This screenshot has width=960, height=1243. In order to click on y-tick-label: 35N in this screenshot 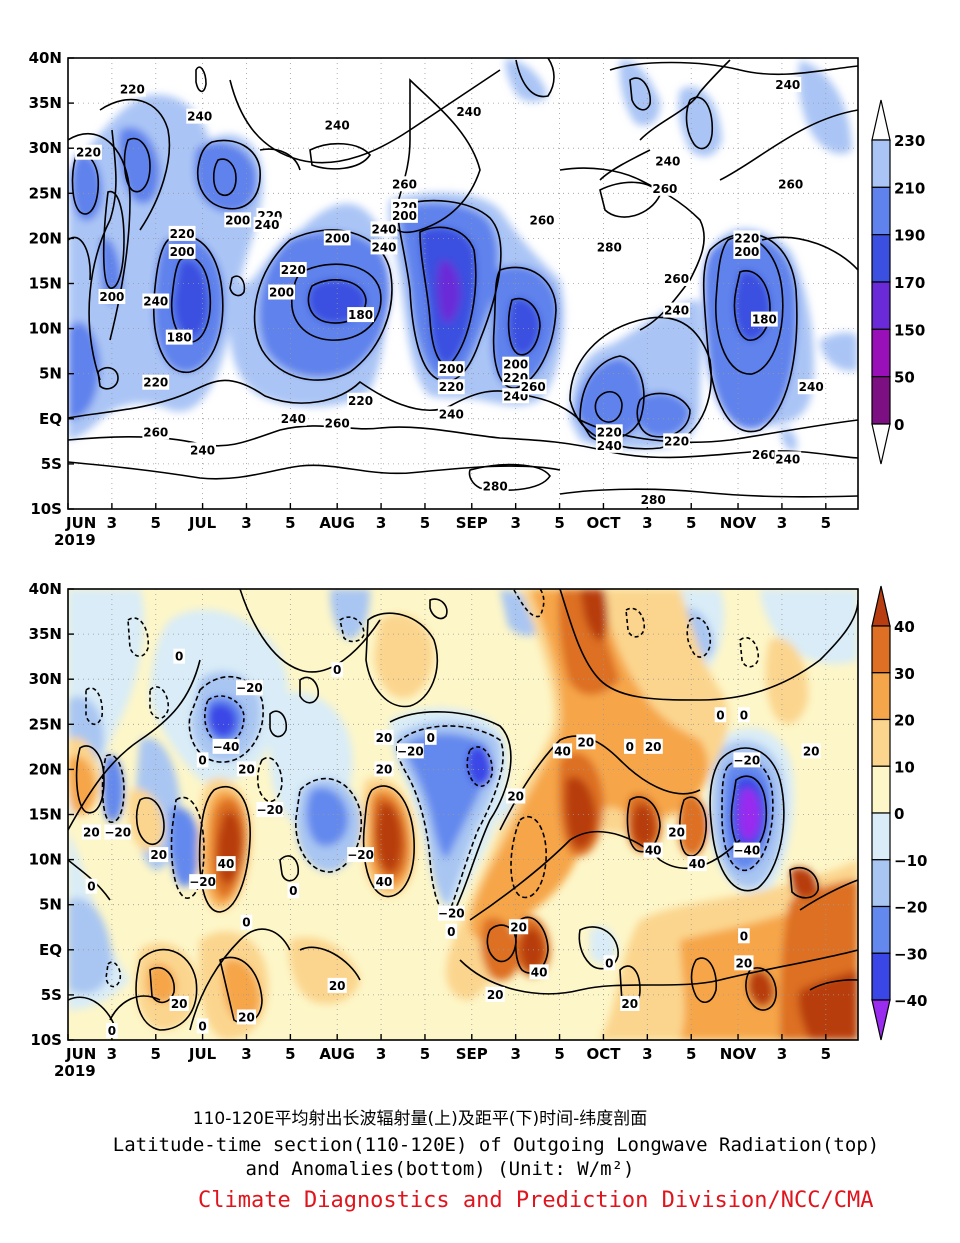, I will do `click(45, 103)`.